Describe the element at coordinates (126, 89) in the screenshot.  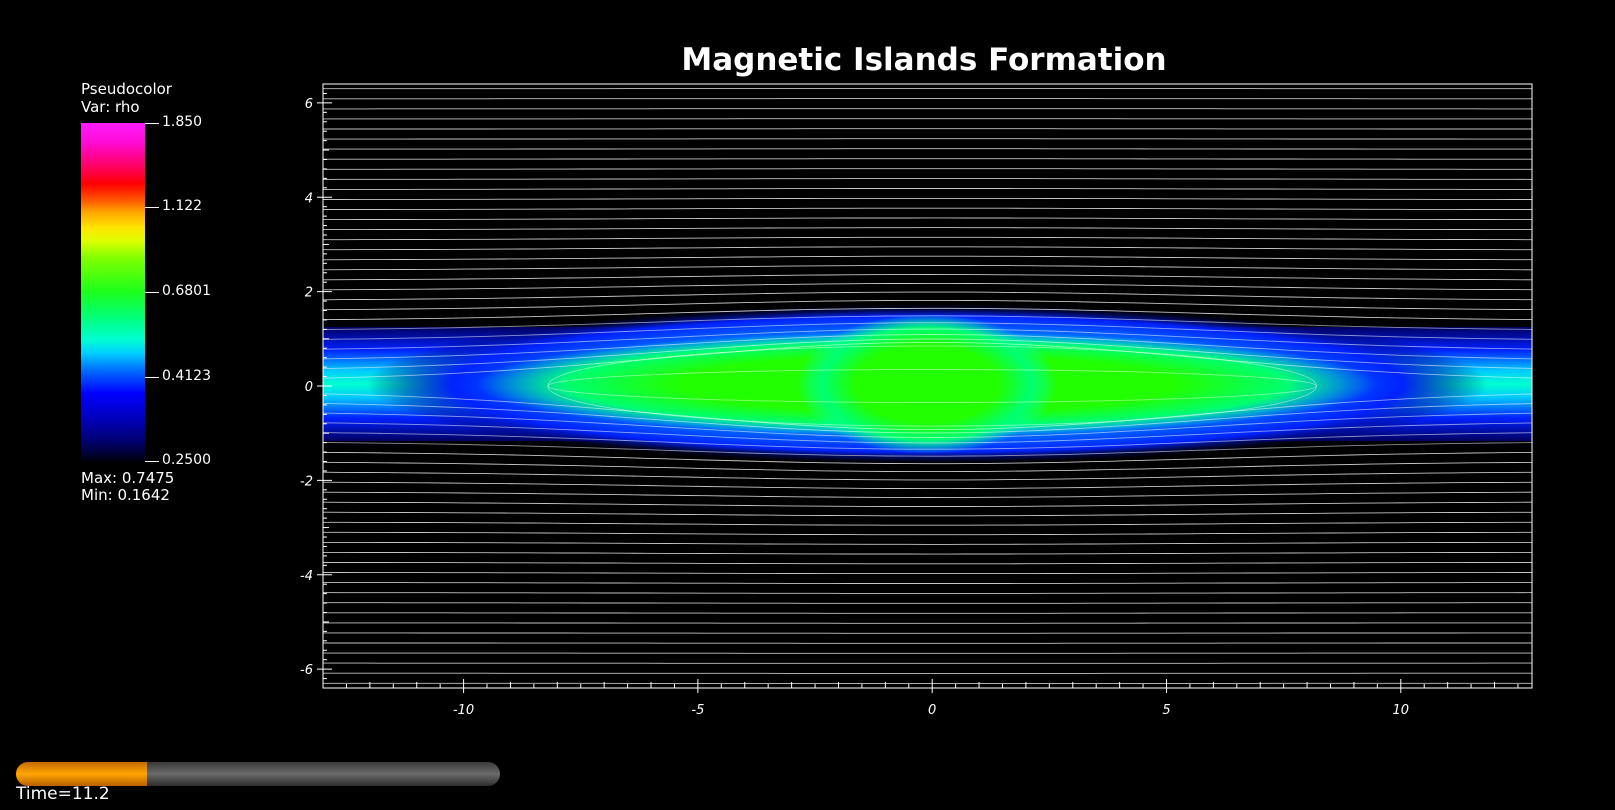
I see `legend-plot-type: Pseudocolor` at that location.